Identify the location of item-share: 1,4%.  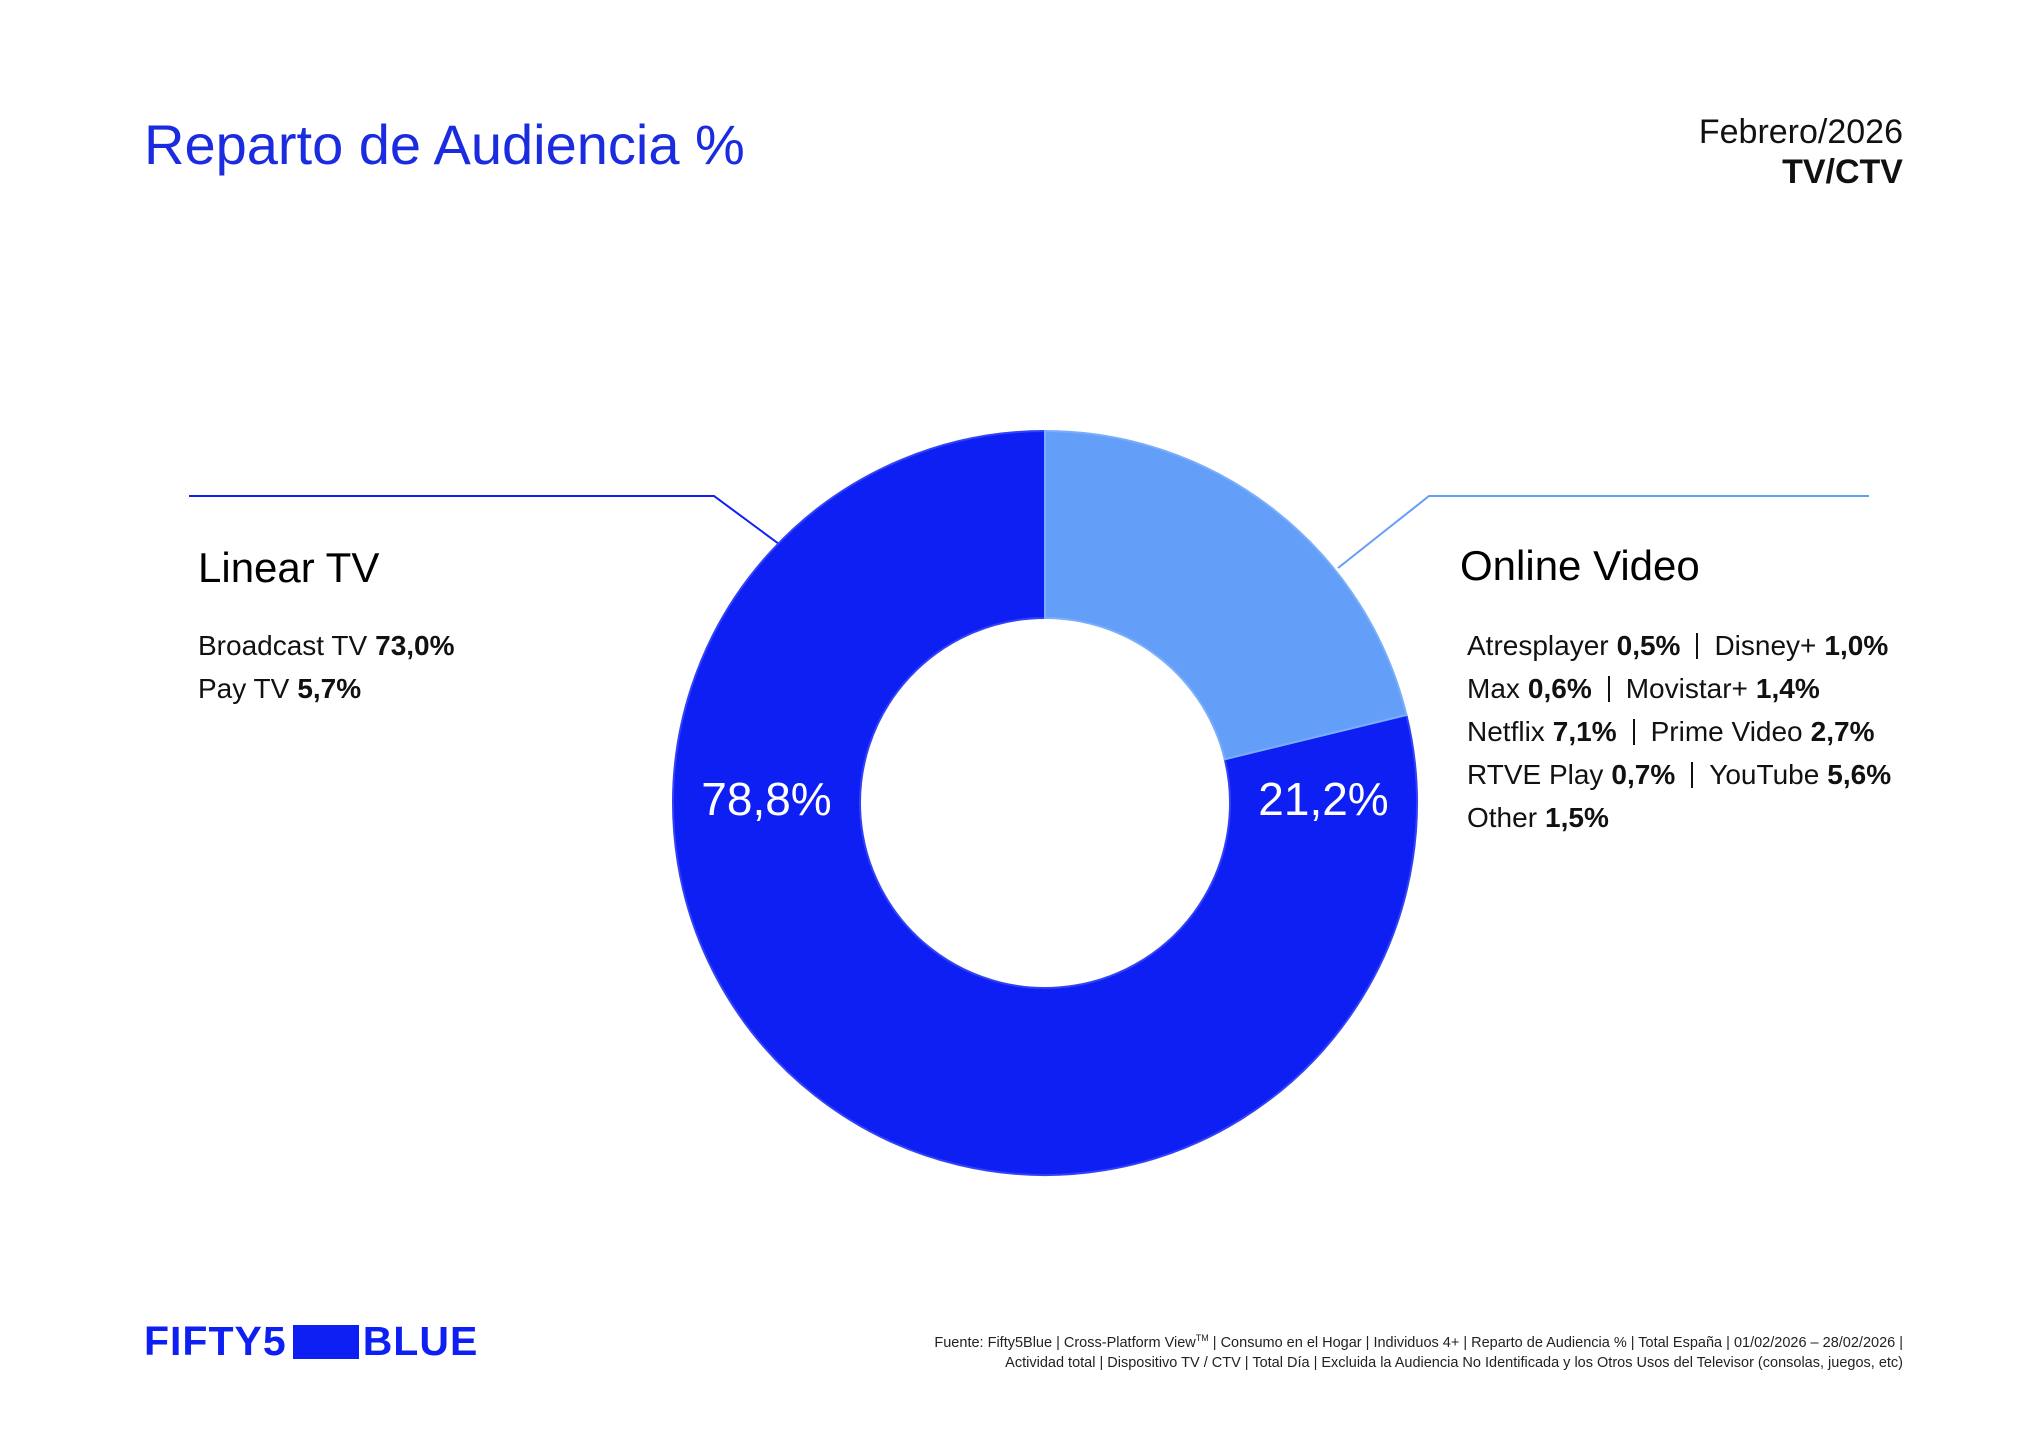
(1787, 688).